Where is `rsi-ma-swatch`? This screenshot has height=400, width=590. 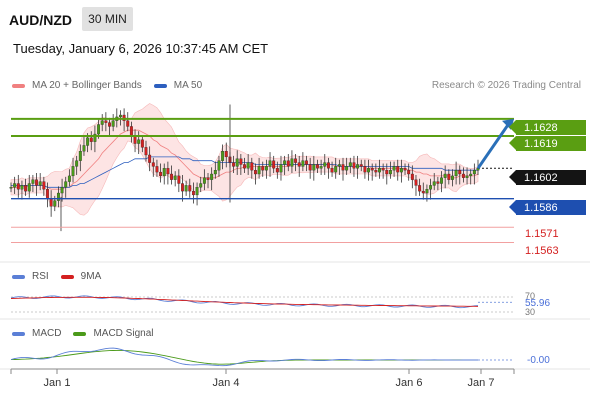
rsi-ma-swatch is located at coordinates (67, 276).